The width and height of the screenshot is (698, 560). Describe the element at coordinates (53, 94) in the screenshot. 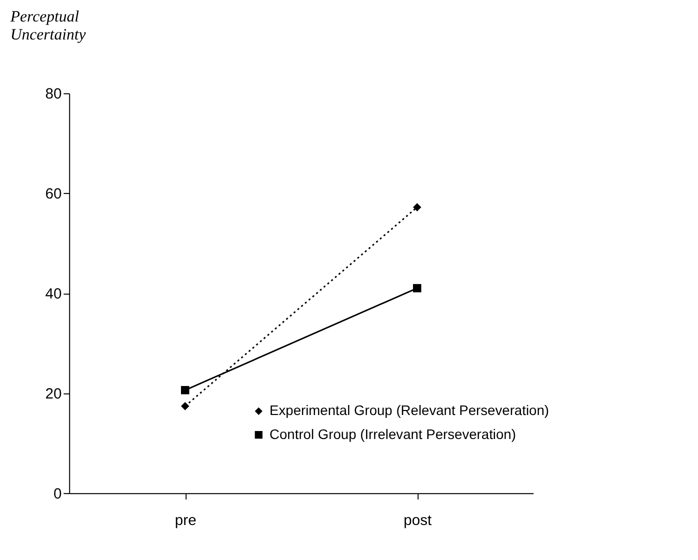

I see `y-tick-label: 80` at that location.